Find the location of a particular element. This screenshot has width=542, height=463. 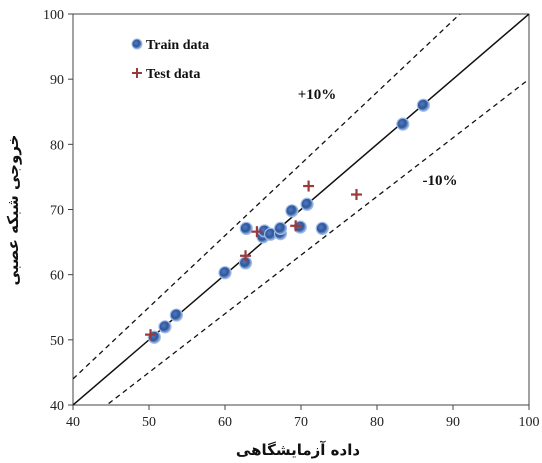

y-tick-label: 100 is located at coordinates (53, 15).